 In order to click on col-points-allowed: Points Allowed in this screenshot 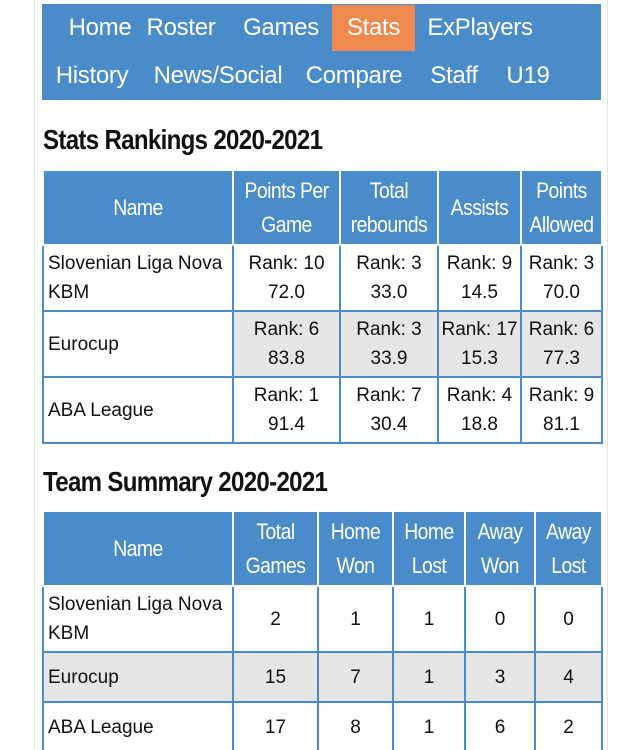, I will do `click(561, 207)`.